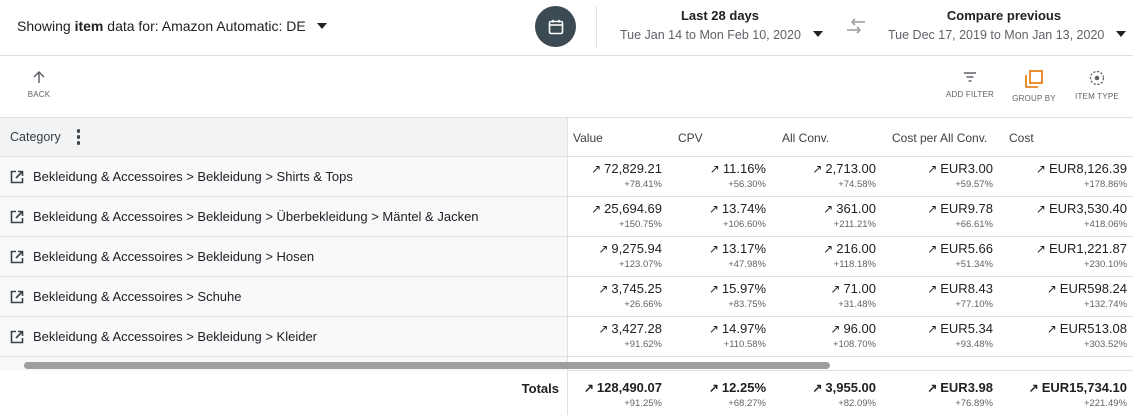 This screenshot has width=1133, height=415. I want to click on metric-change: +77.10%, so click(974, 304).